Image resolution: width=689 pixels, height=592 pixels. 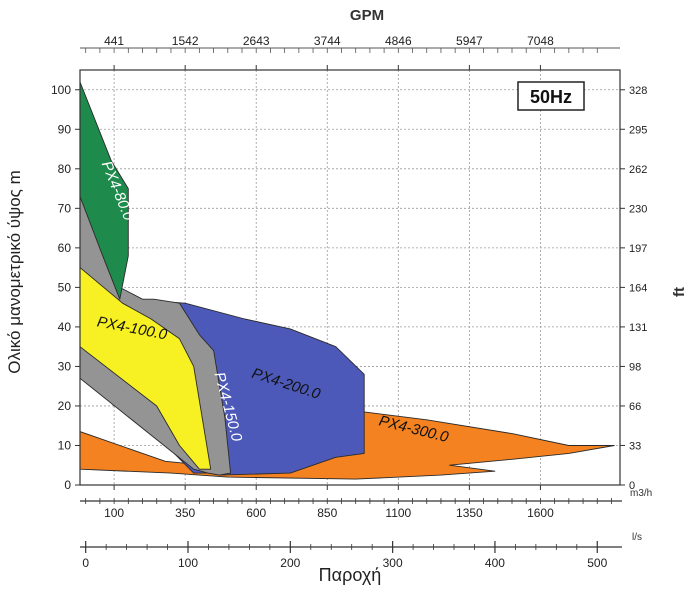 What do you see at coordinates (638, 328) in the screenshot?
I see `y2-tick-label: 131` at bounding box center [638, 328].